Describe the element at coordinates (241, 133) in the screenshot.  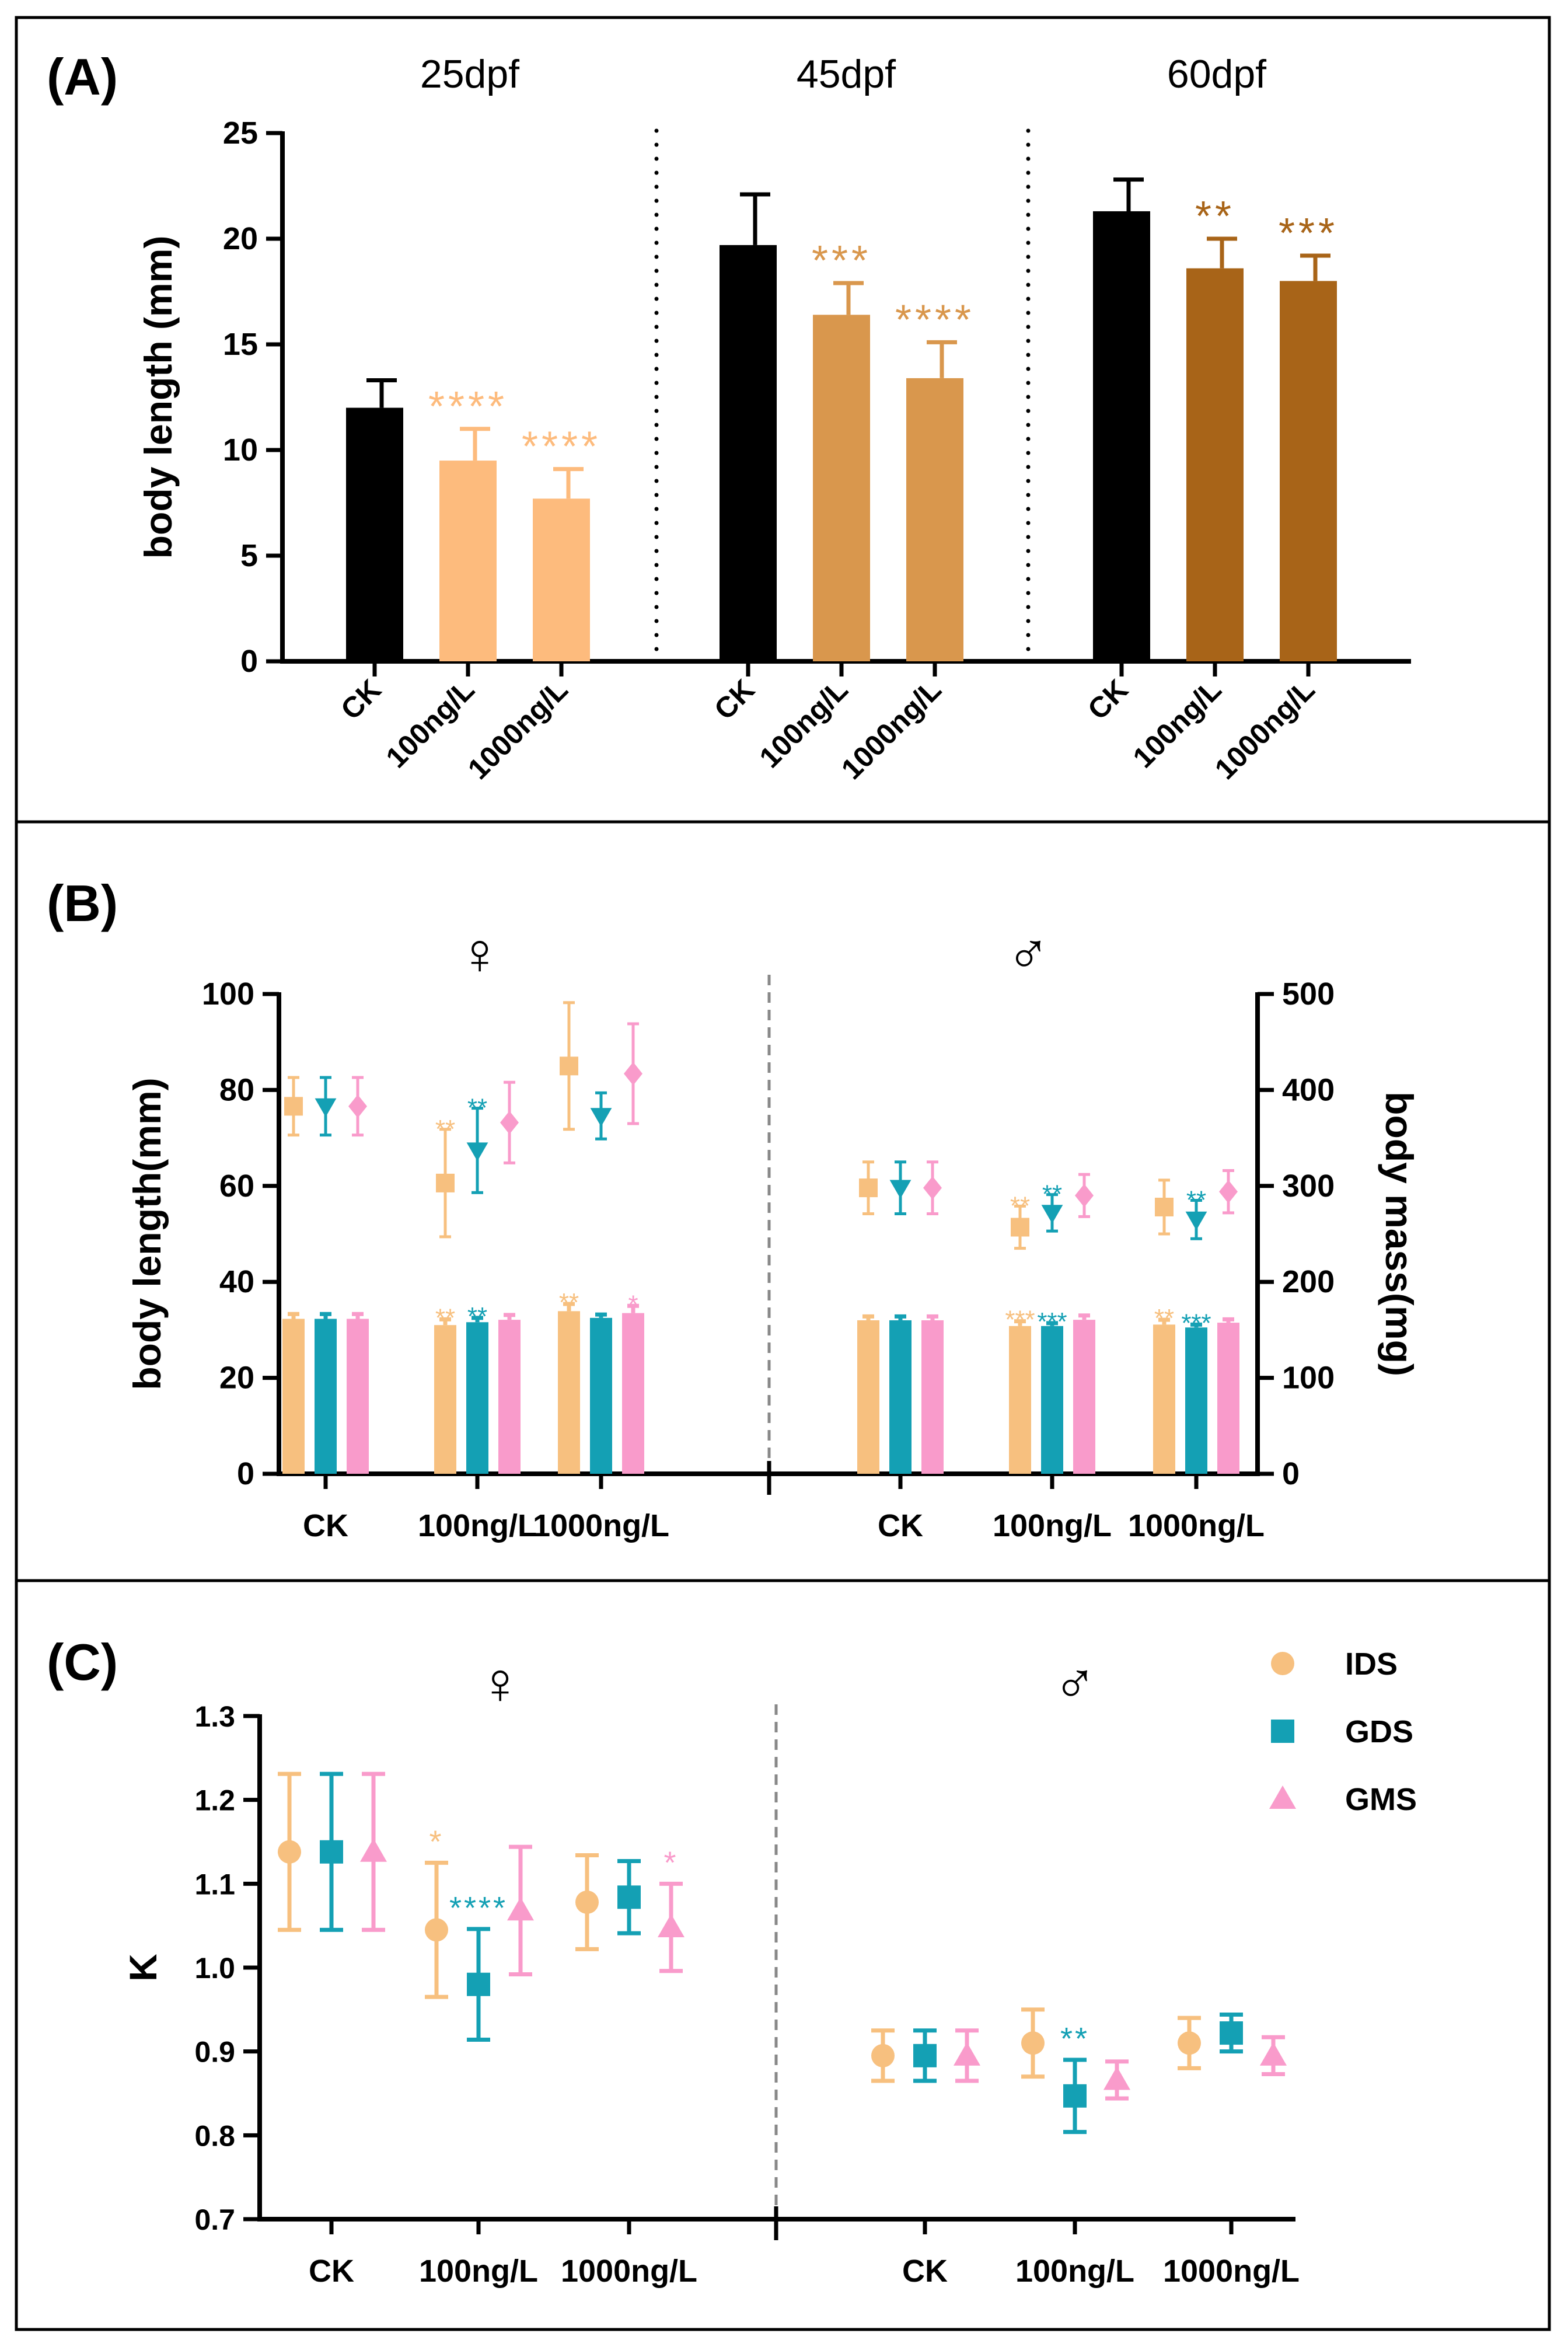
I see `a-y-tick-label: 25` at that location.